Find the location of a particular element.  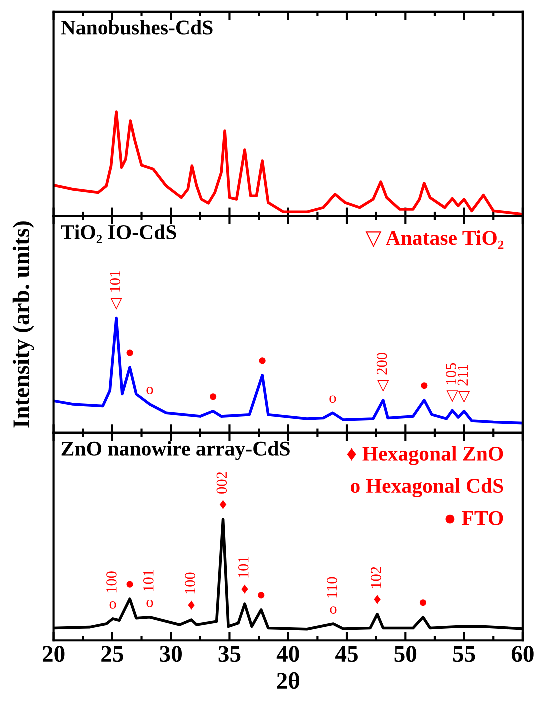

annotation: 102 is located at coordinates (376, 577).